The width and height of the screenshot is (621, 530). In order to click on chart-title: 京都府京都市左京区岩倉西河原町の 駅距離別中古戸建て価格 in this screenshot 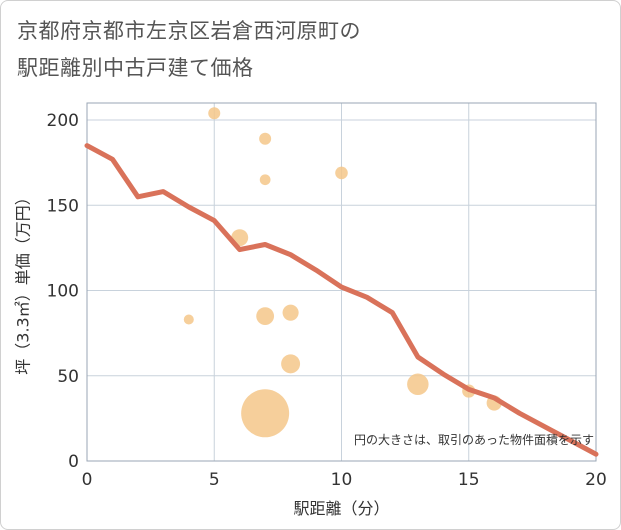, I will do `click(312, 50)`.